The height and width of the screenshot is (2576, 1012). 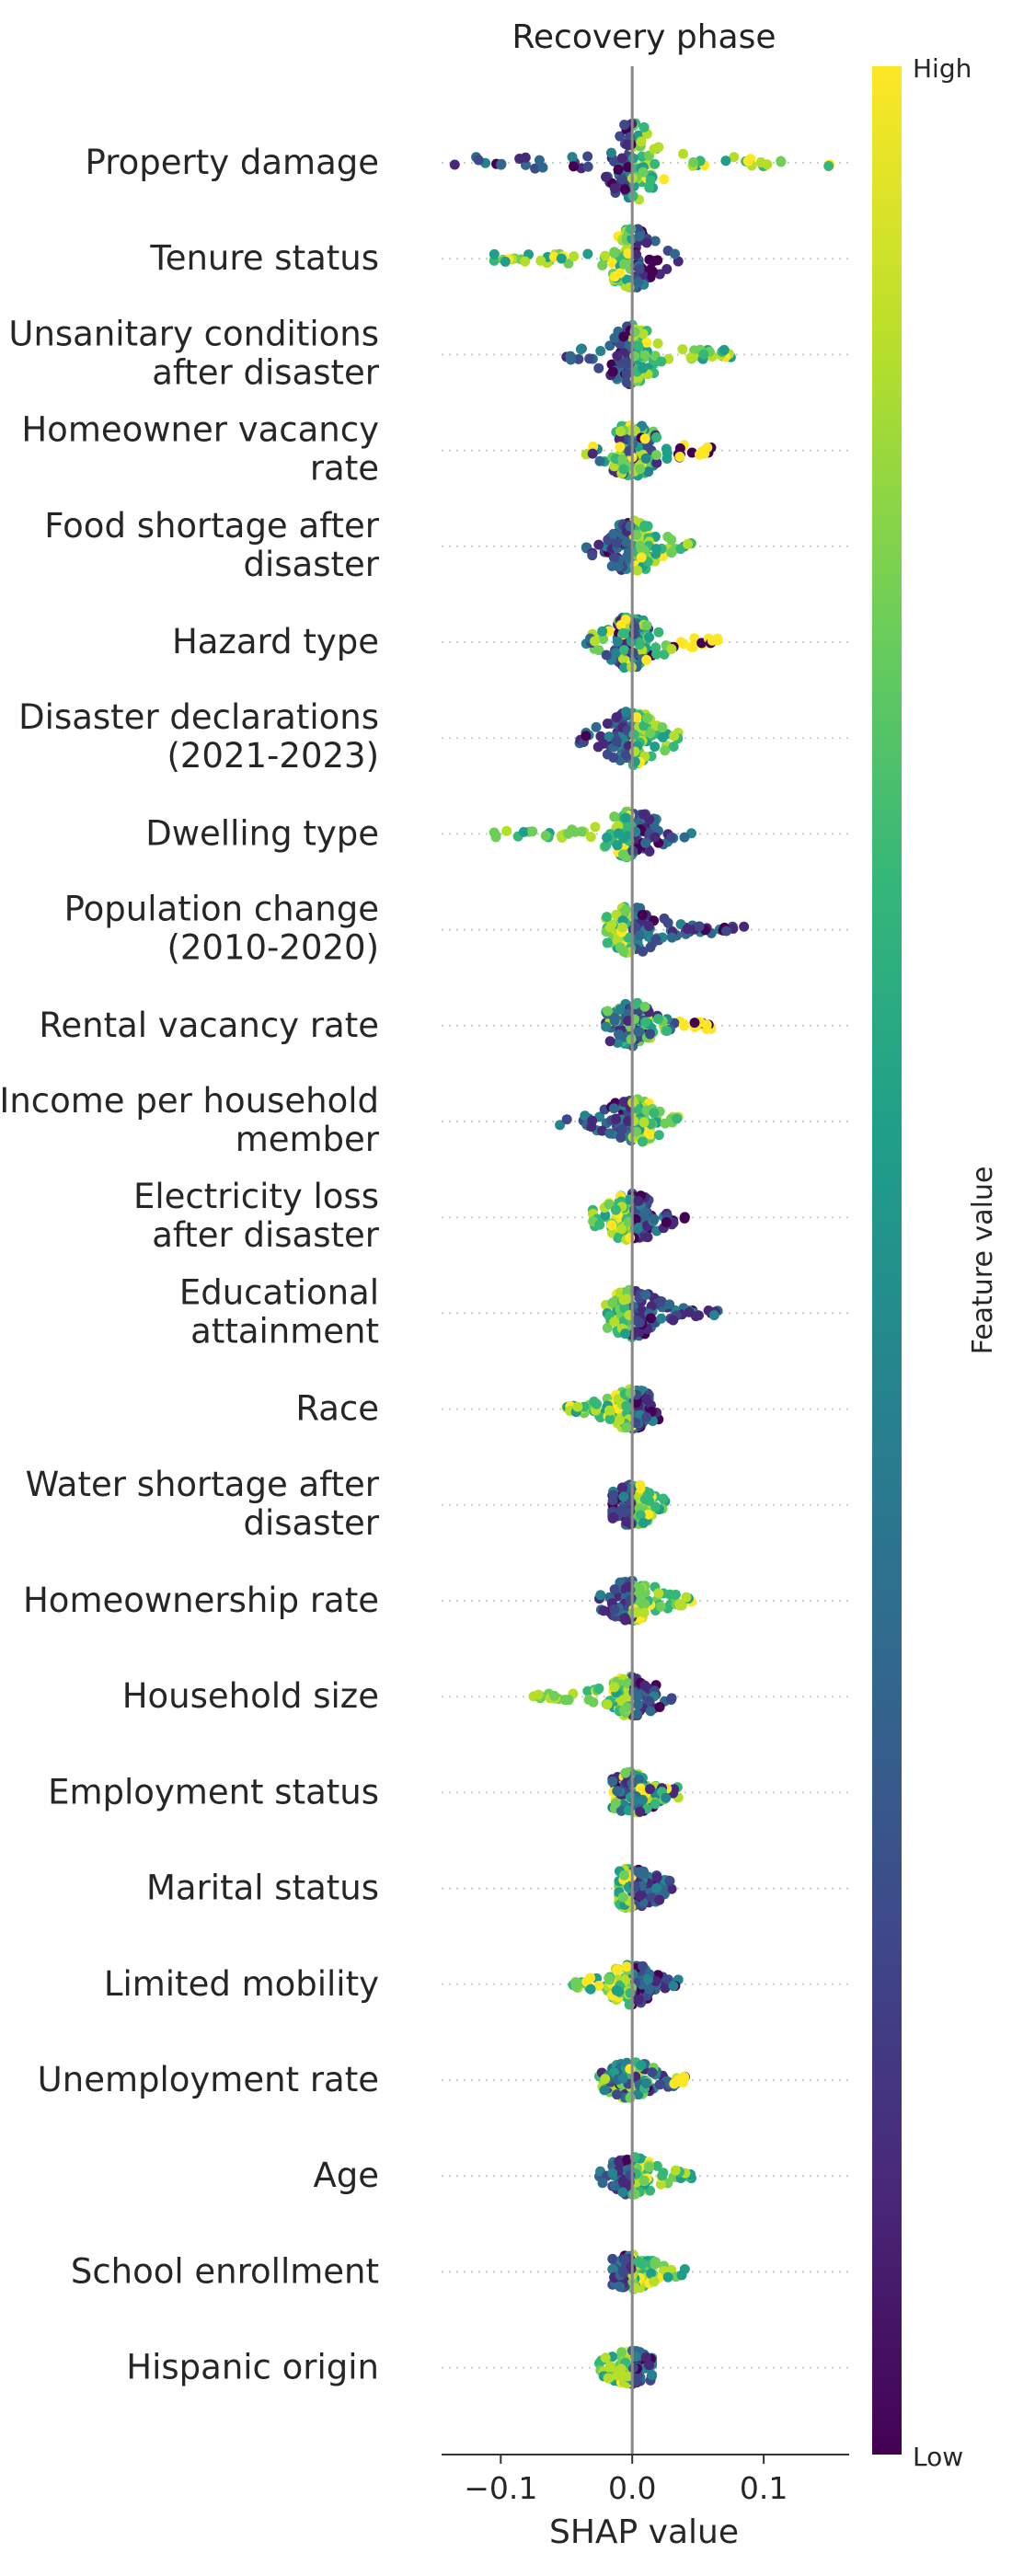 I want to click on feature-label: Household size, so click(x=251, y=1696).